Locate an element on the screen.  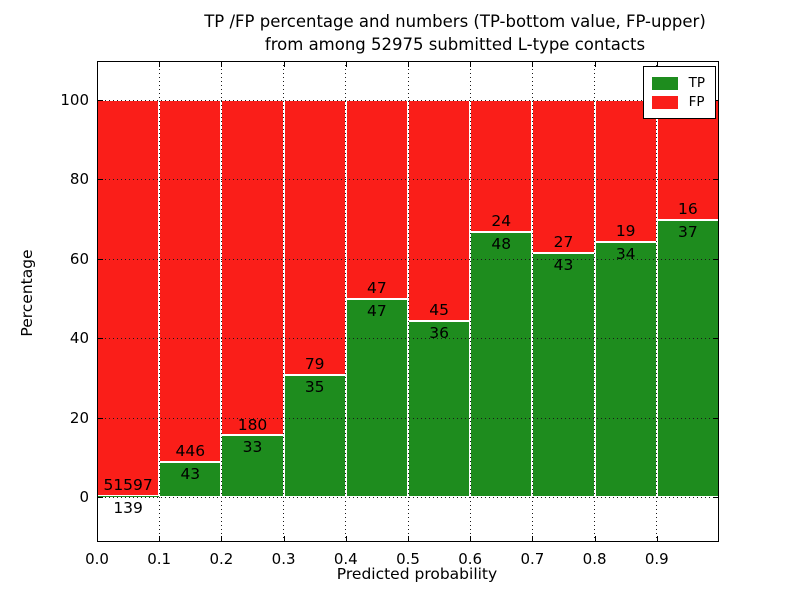
tp-count-label: 48 is located at coordinates (501, 244).